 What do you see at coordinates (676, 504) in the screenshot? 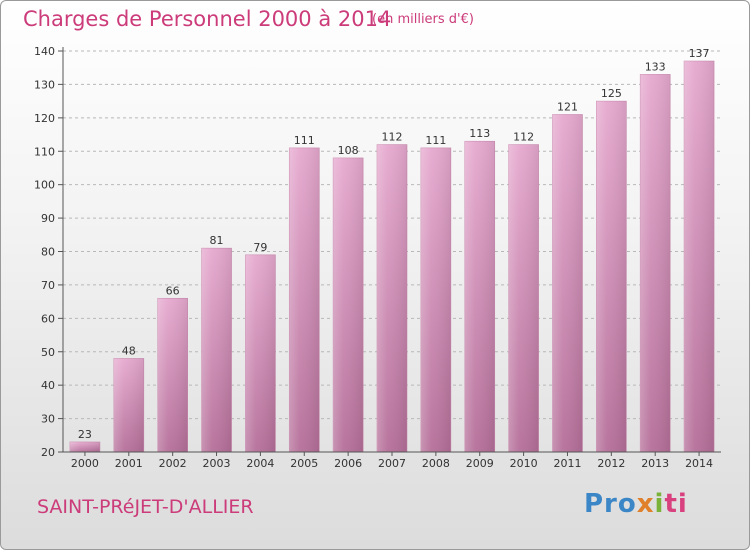
I see `logo-part-4: ti` at bounding box center [676, 504].